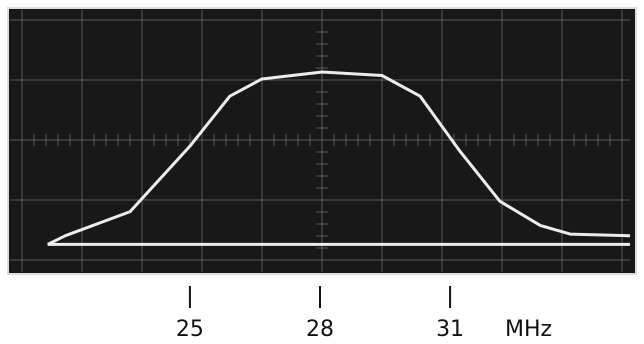 This screenshot has height=344, width=644. Describe the element at coordinates (528, 329) in the screenshot. I see `x-axis-label: MHz` at that location.